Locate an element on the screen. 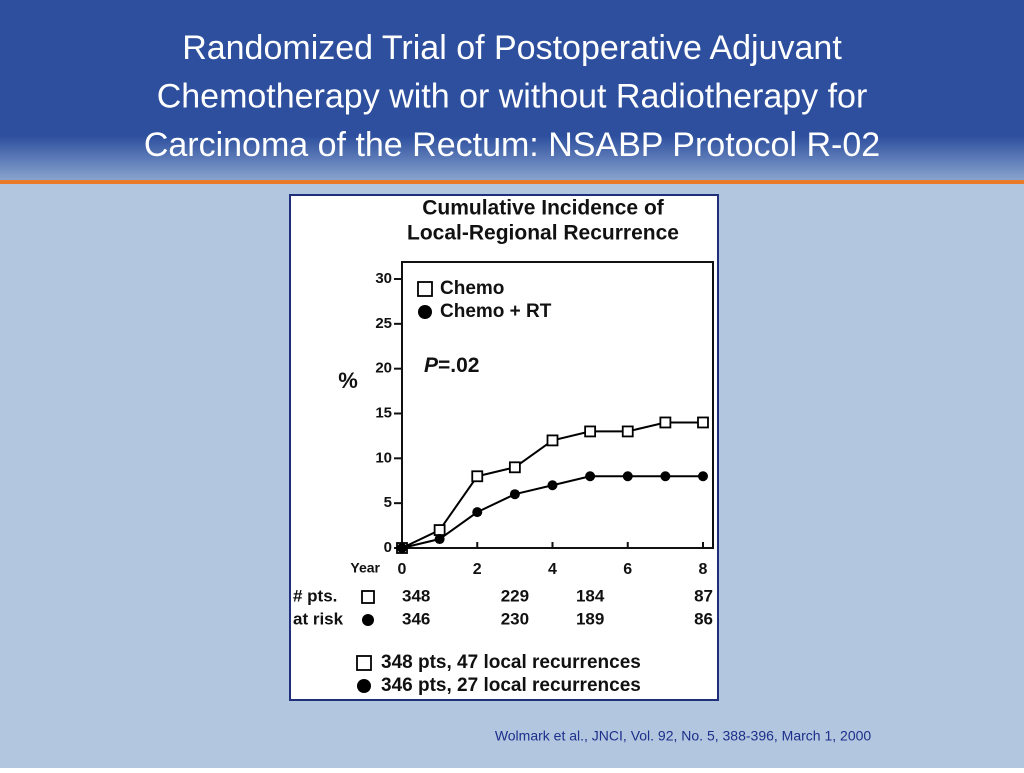 This screenshot has height=773, width=1024. y-tick-label: 20 is located at coordinates (383, 368).